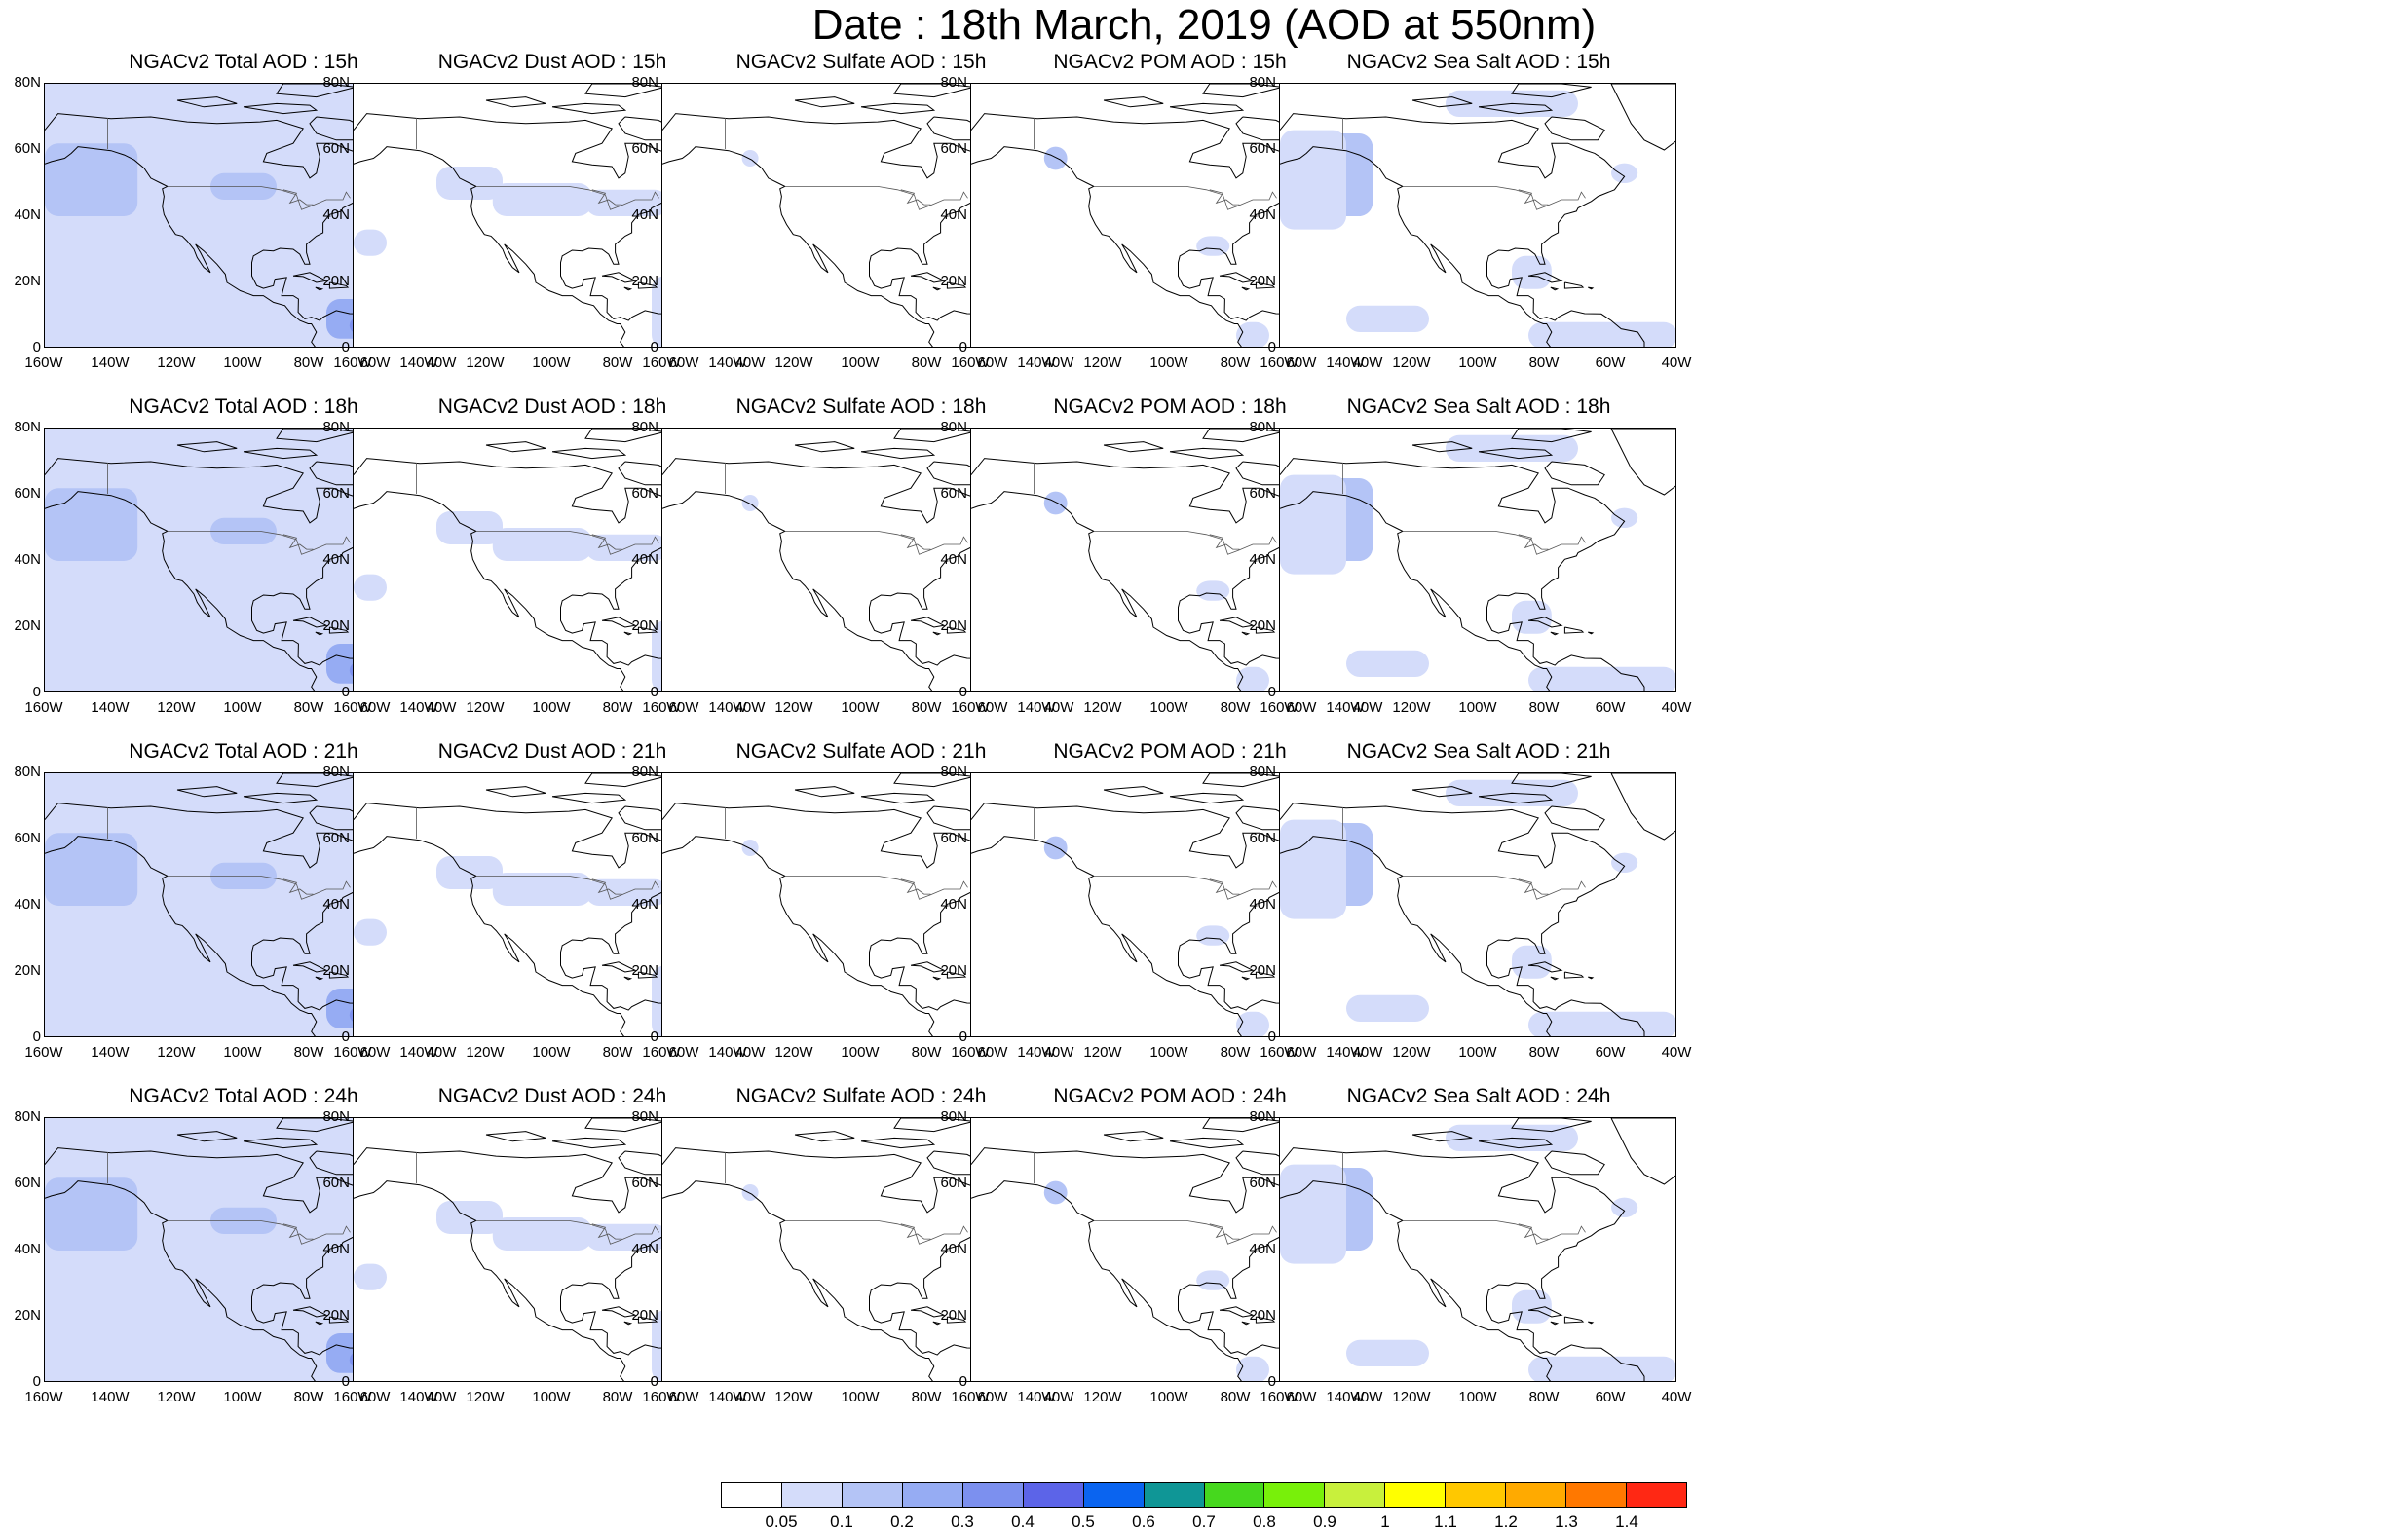  Describe the element at coordinates (243, 1096) in the screenshot. I see `panel-title: NGACv2 Total AOD : 24h` at that location.